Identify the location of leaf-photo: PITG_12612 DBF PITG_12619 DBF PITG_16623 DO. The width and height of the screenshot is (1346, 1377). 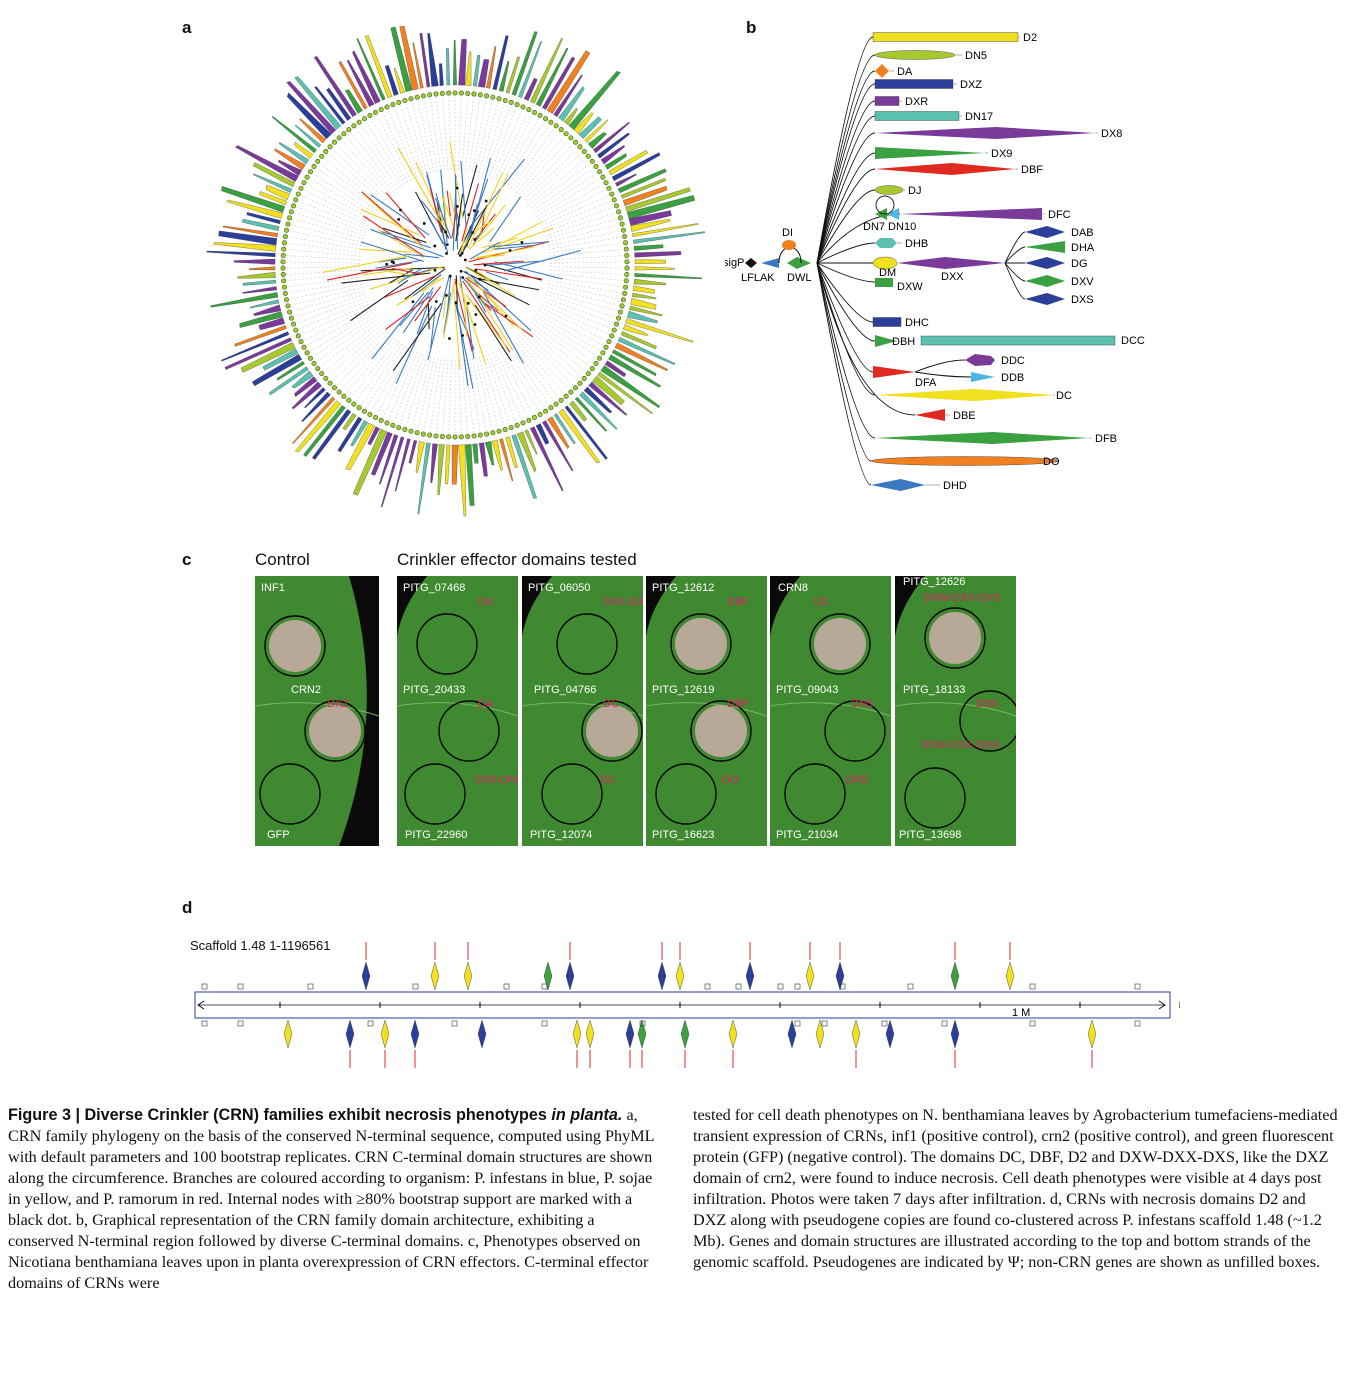
(706, 711).